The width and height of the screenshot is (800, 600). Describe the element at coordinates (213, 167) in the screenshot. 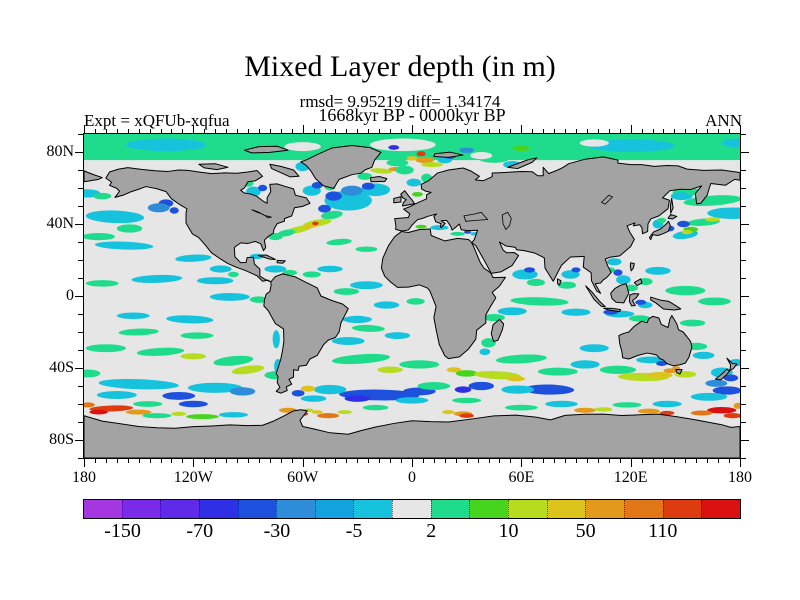

I see `victoria-island` at that location.